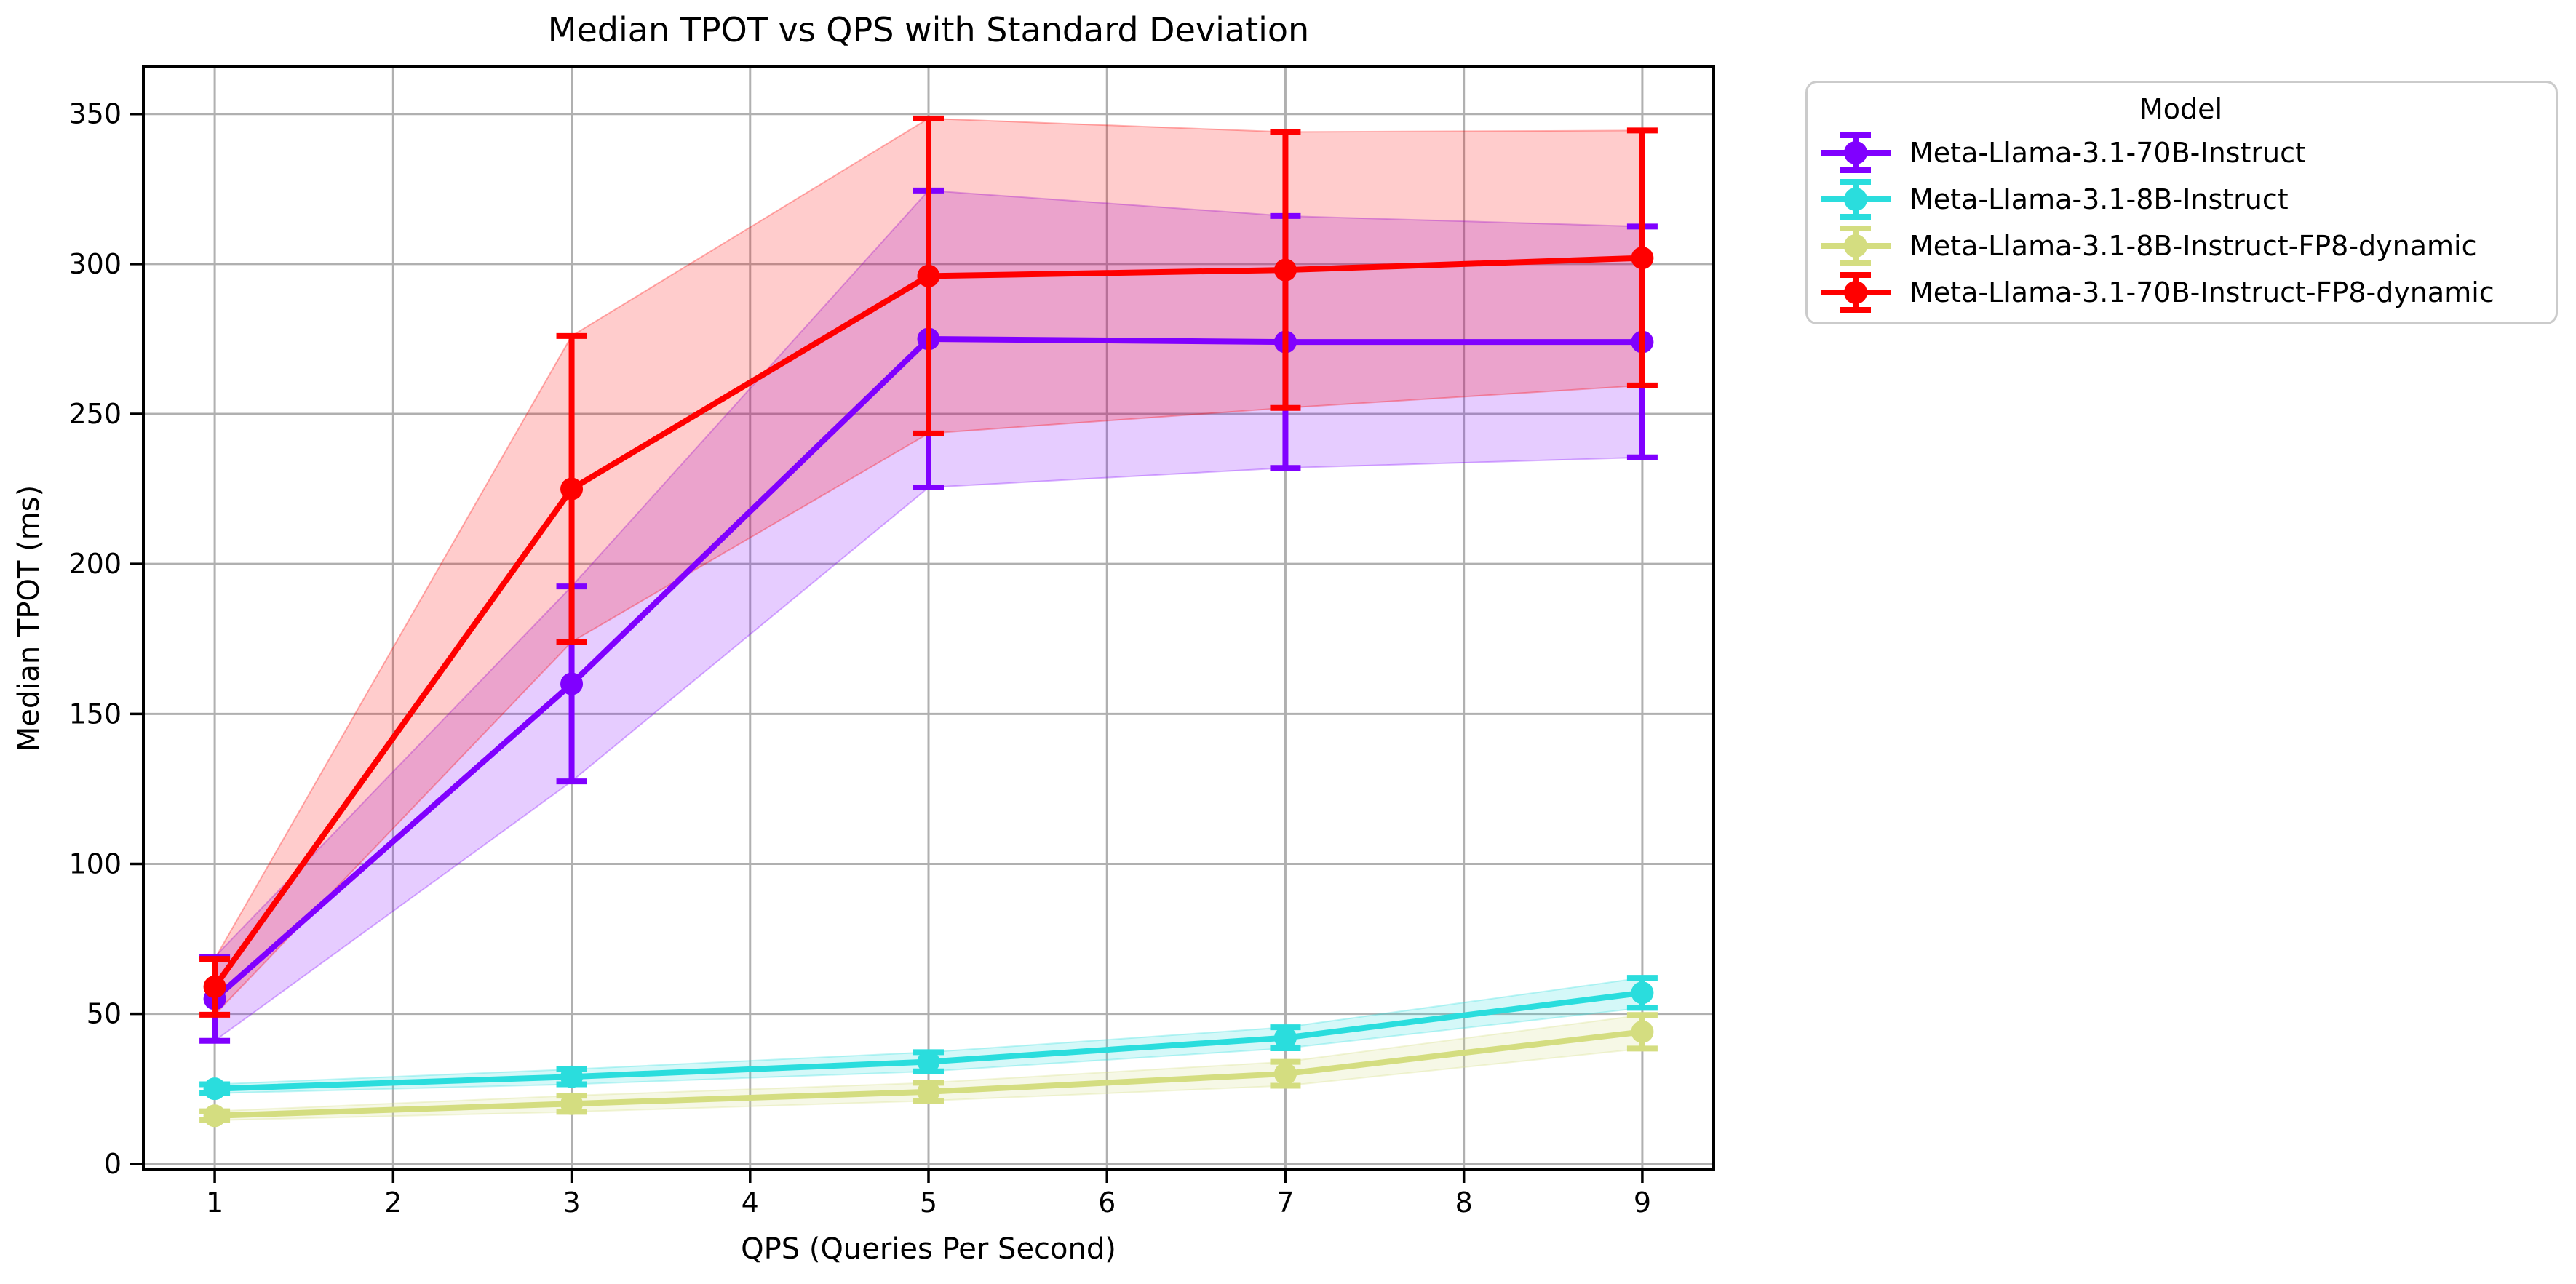  What do you see at coordinates (2201, 292) in the screenshot?
I see `legend-item-label: Meta-Llama-3.1-70B-Instruct-FP8-dynamic` at bounding box center [2201, 292].